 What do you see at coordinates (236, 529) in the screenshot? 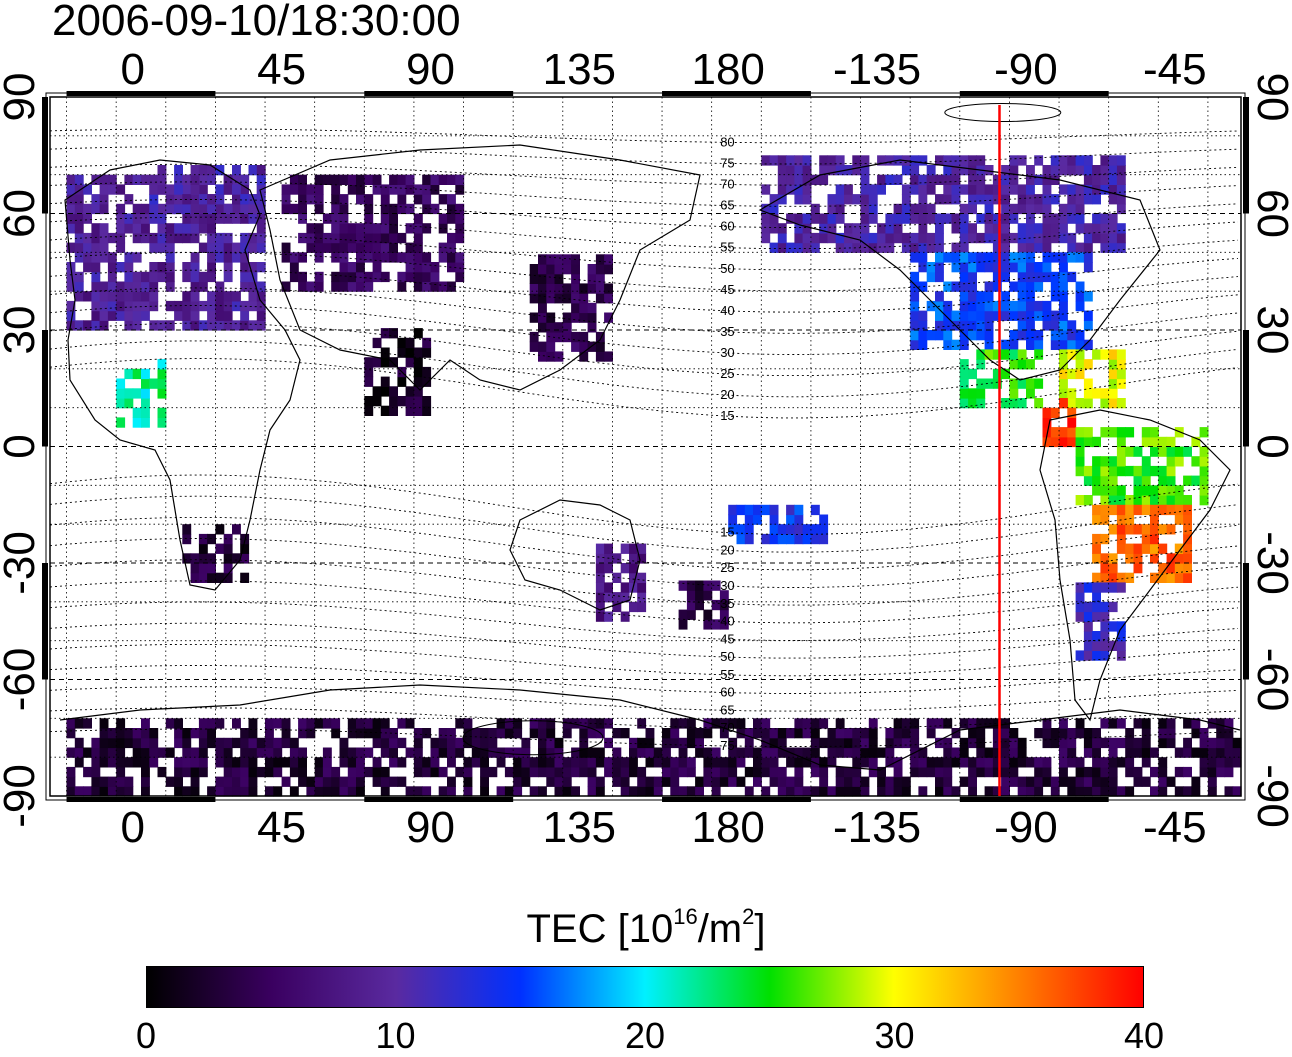
I see `tec-cell-southern-africa` at bounding box center [236, 529].